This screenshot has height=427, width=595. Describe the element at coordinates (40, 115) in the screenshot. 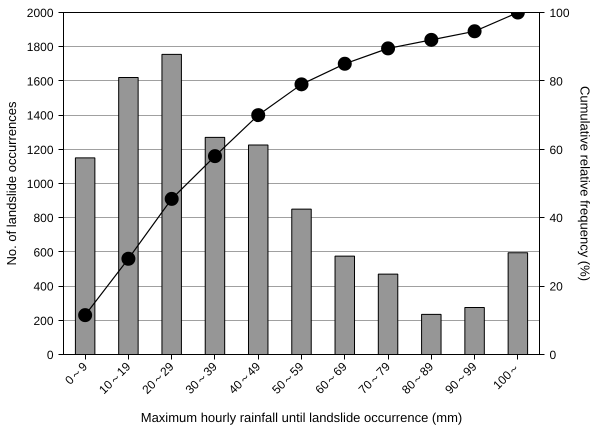

I see `y-tick-label: 1400` at that location.